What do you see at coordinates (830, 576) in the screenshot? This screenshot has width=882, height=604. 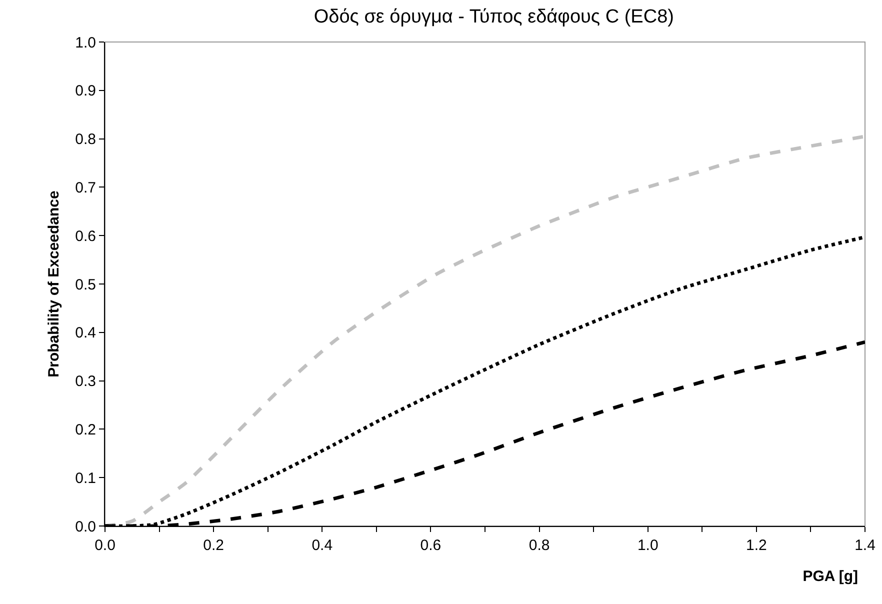 I see `x-axis-title: PGA [g]` at bounding box center [830, 576].